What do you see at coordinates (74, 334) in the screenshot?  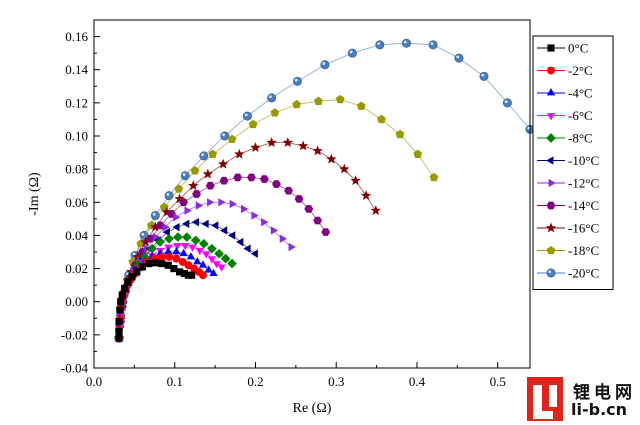 I see `y-tick-label: -0.02` at bounding box center [74, 334].